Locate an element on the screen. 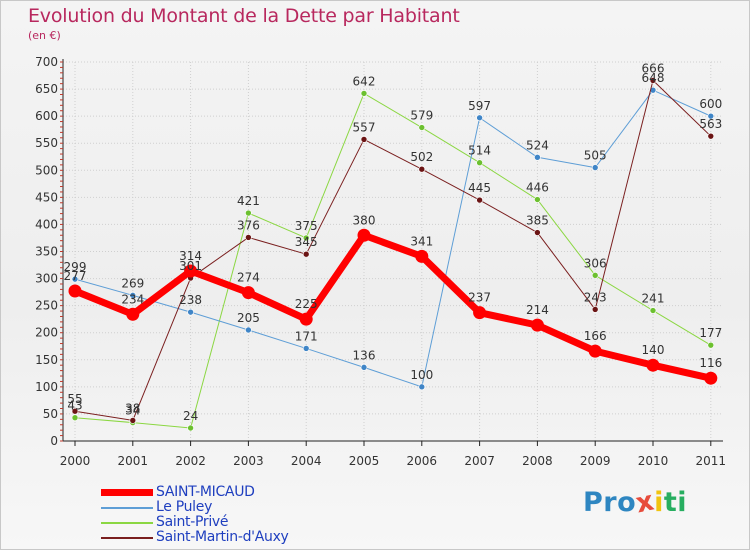 This screenshot has height=550, width=750. data-label-saint-martin-d-auxy: 38 is located at coordinates (132, 408).